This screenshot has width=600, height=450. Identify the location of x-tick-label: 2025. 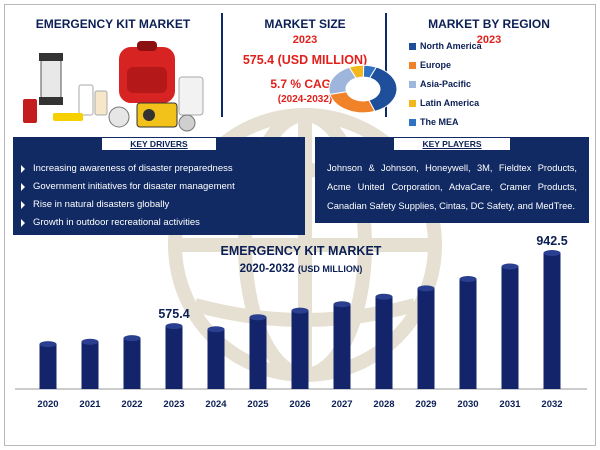
(258, 404).